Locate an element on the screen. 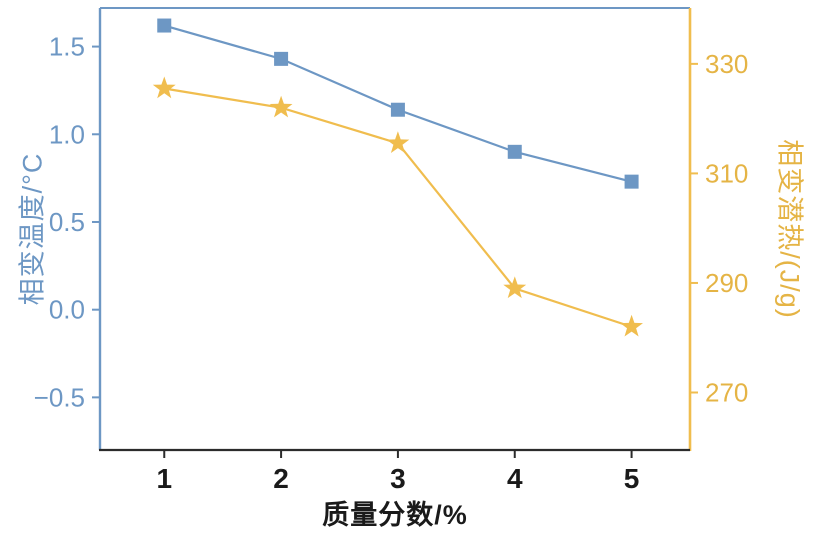 The image size is (814, 538). x-tick-label: 3 is located at coordinates (398, 478).